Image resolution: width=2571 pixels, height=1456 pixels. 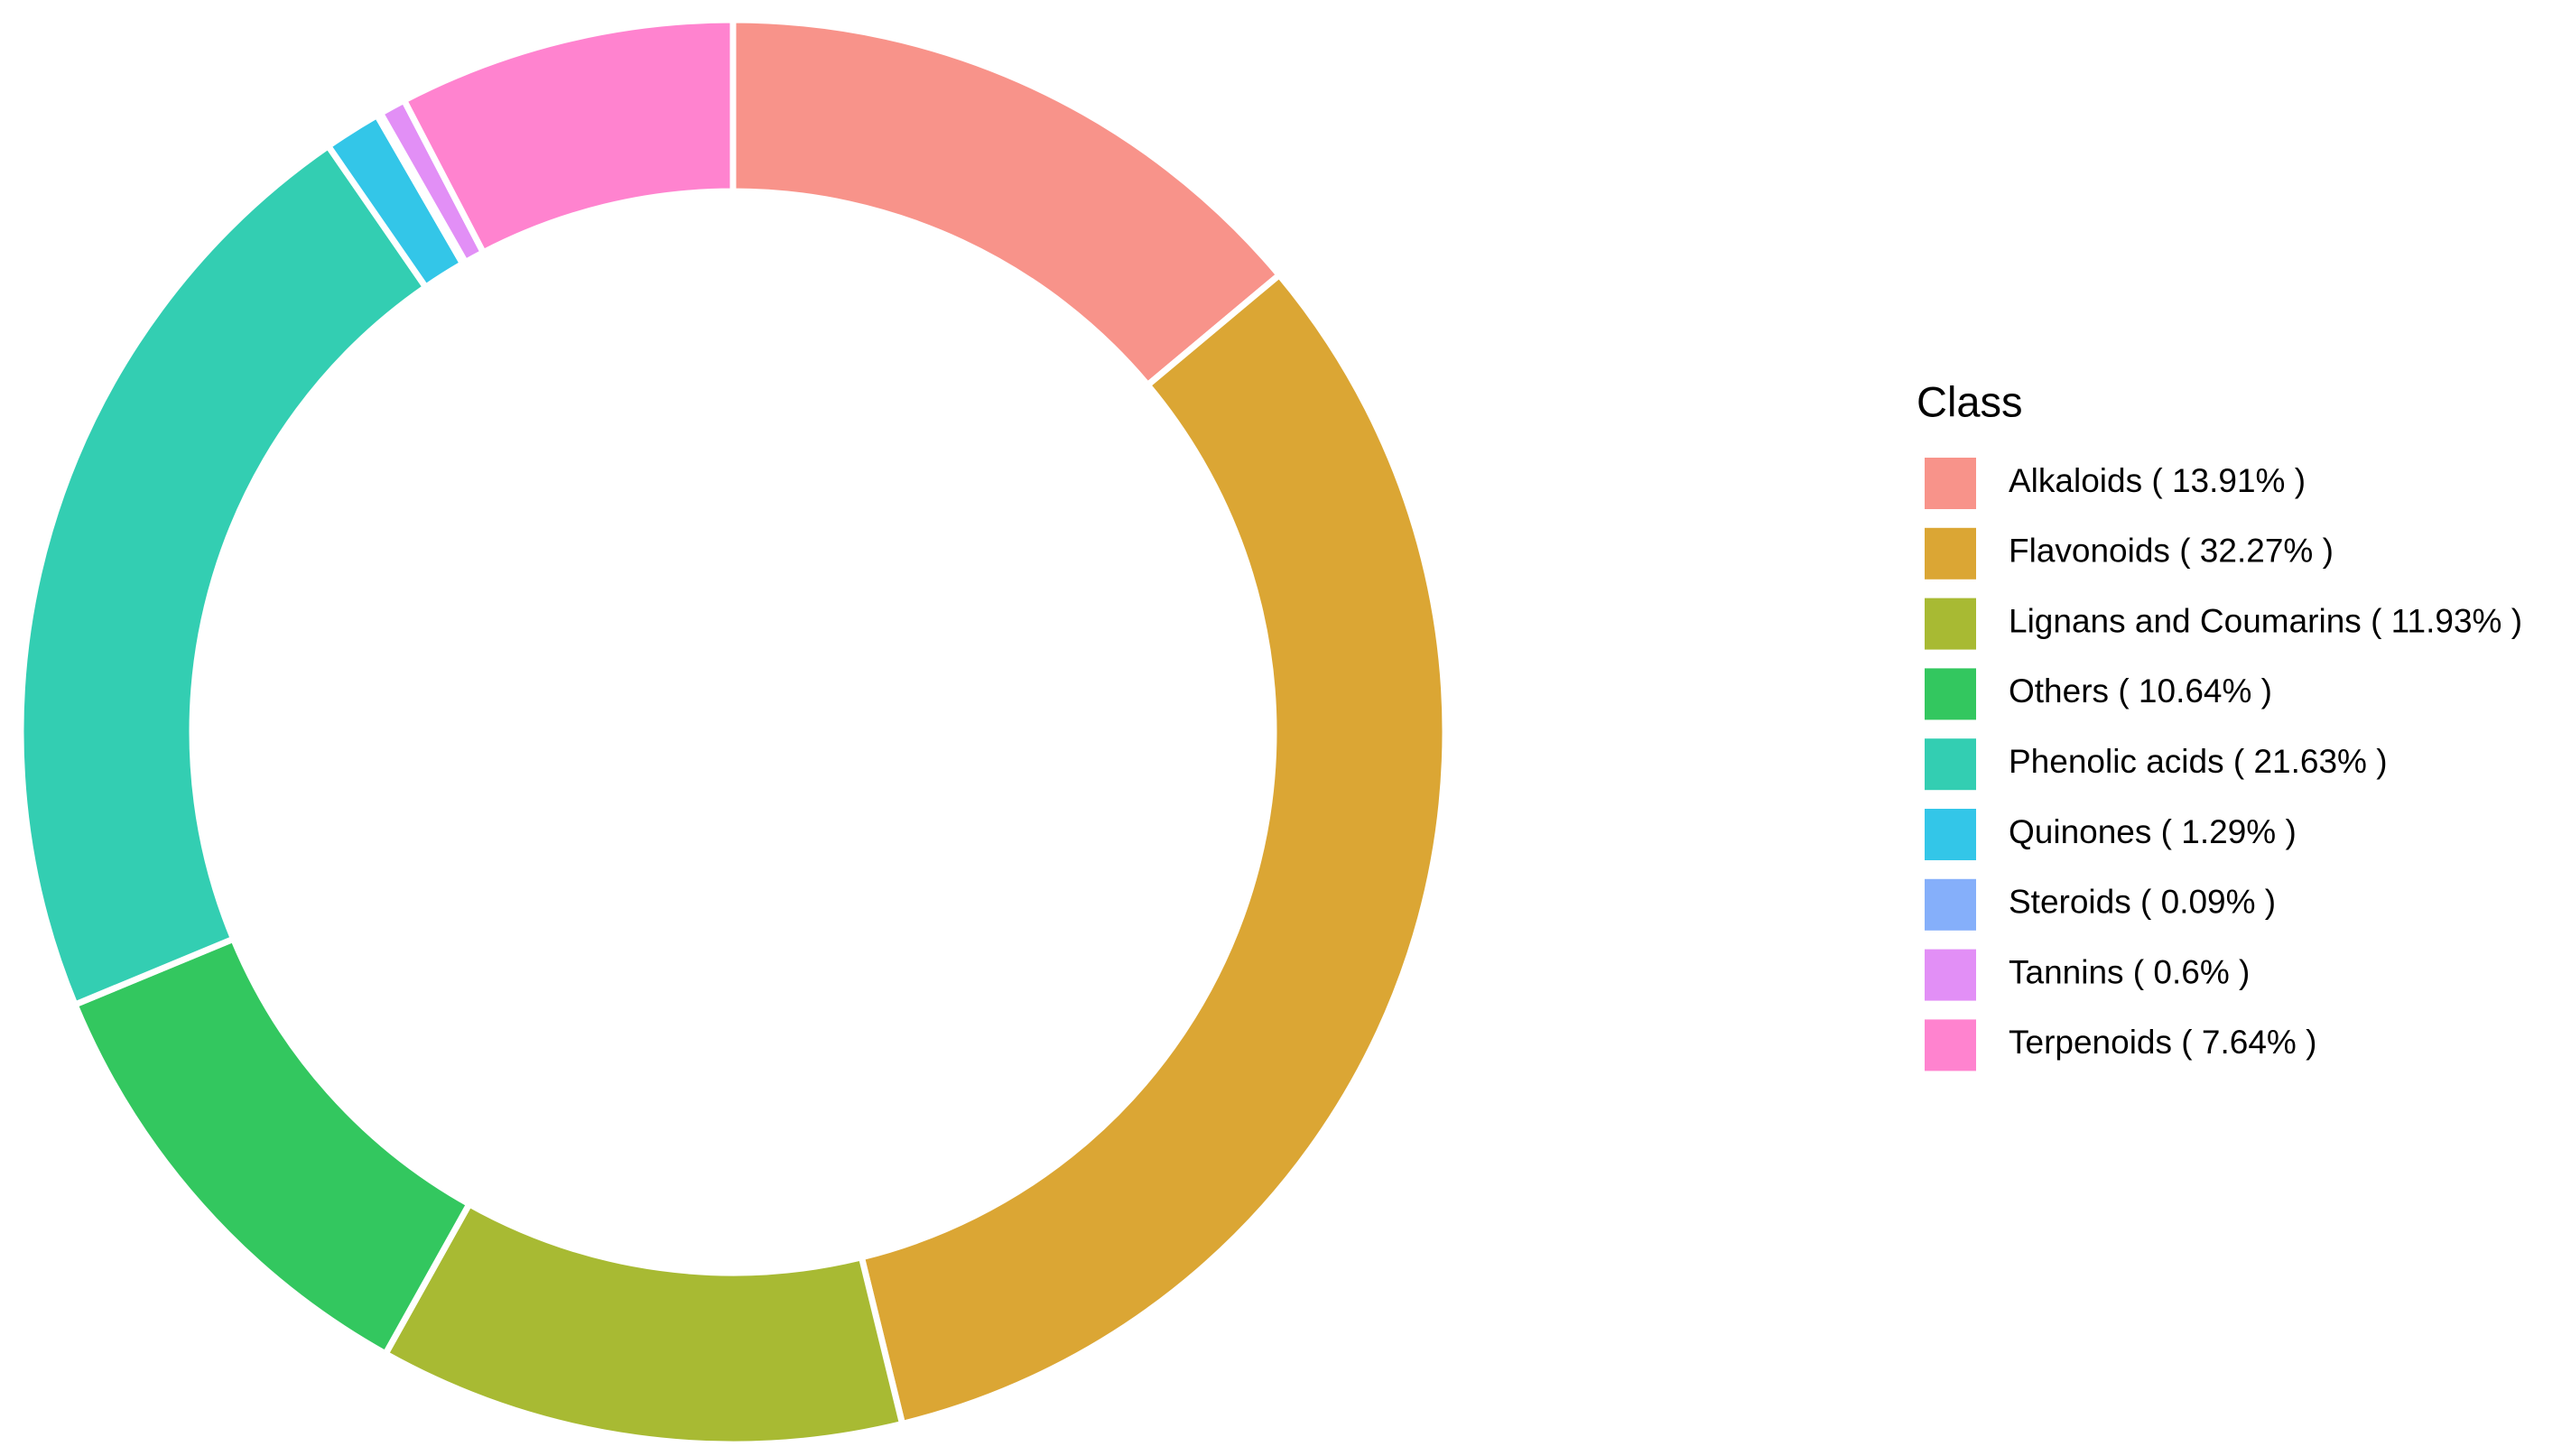 I want to click on legend-label: Flavonoids ( 32.27% ), so click(x=2171, y=551).